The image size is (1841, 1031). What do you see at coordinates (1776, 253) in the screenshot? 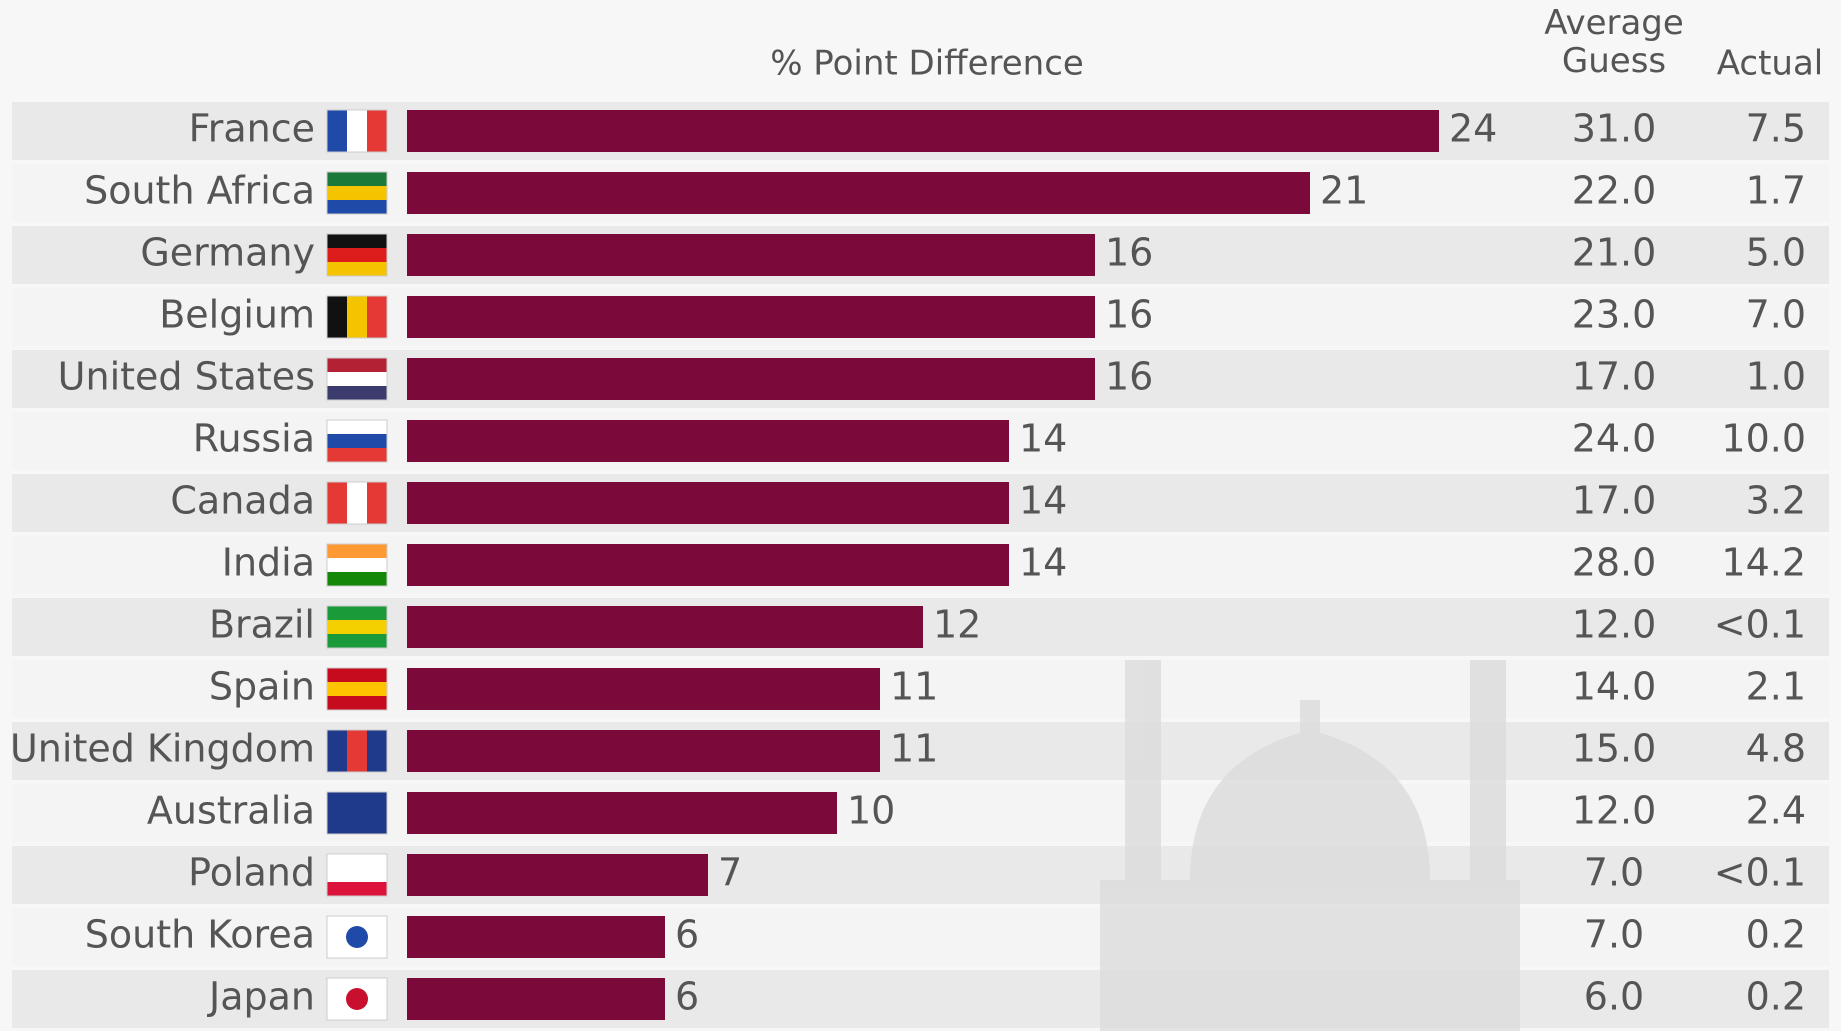
I see `table-cell: 5.0` at bounding box center [1776, 253].